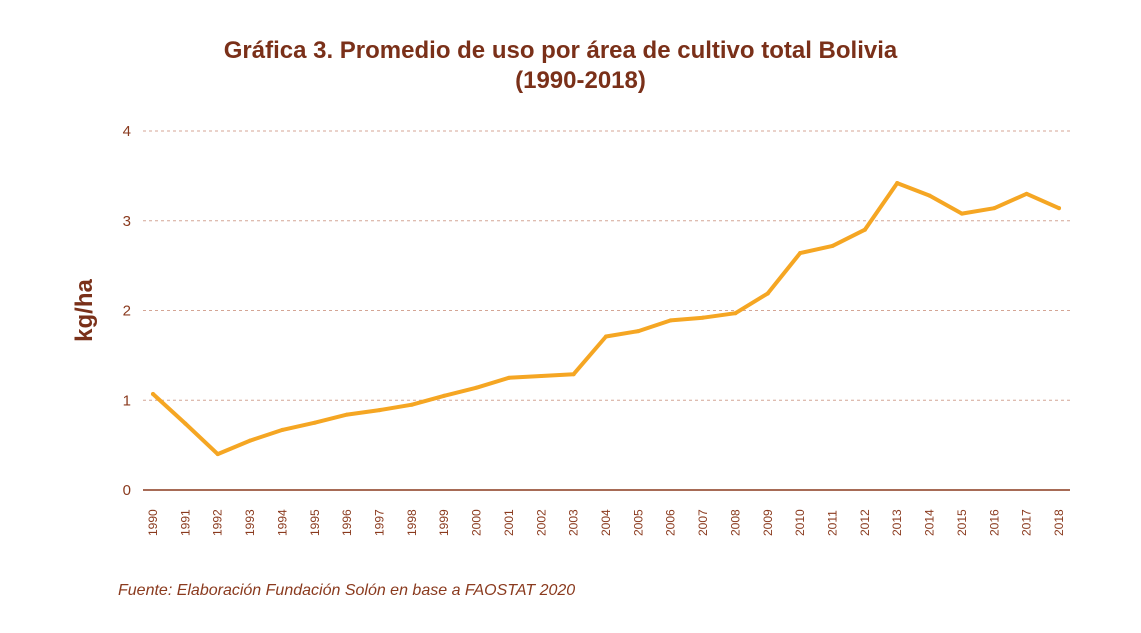 This screenshot has width=1141, height=633. Describe the element at coordinates (1027, 522) in the screenshot. I see `x-tick-label: 2017` at that location.